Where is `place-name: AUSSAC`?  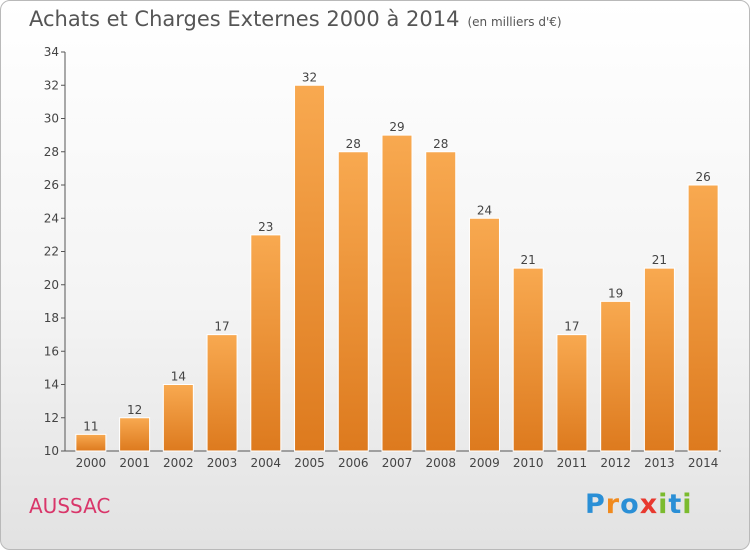 place-name: AUSSAC is located at coordinates (70, 506).